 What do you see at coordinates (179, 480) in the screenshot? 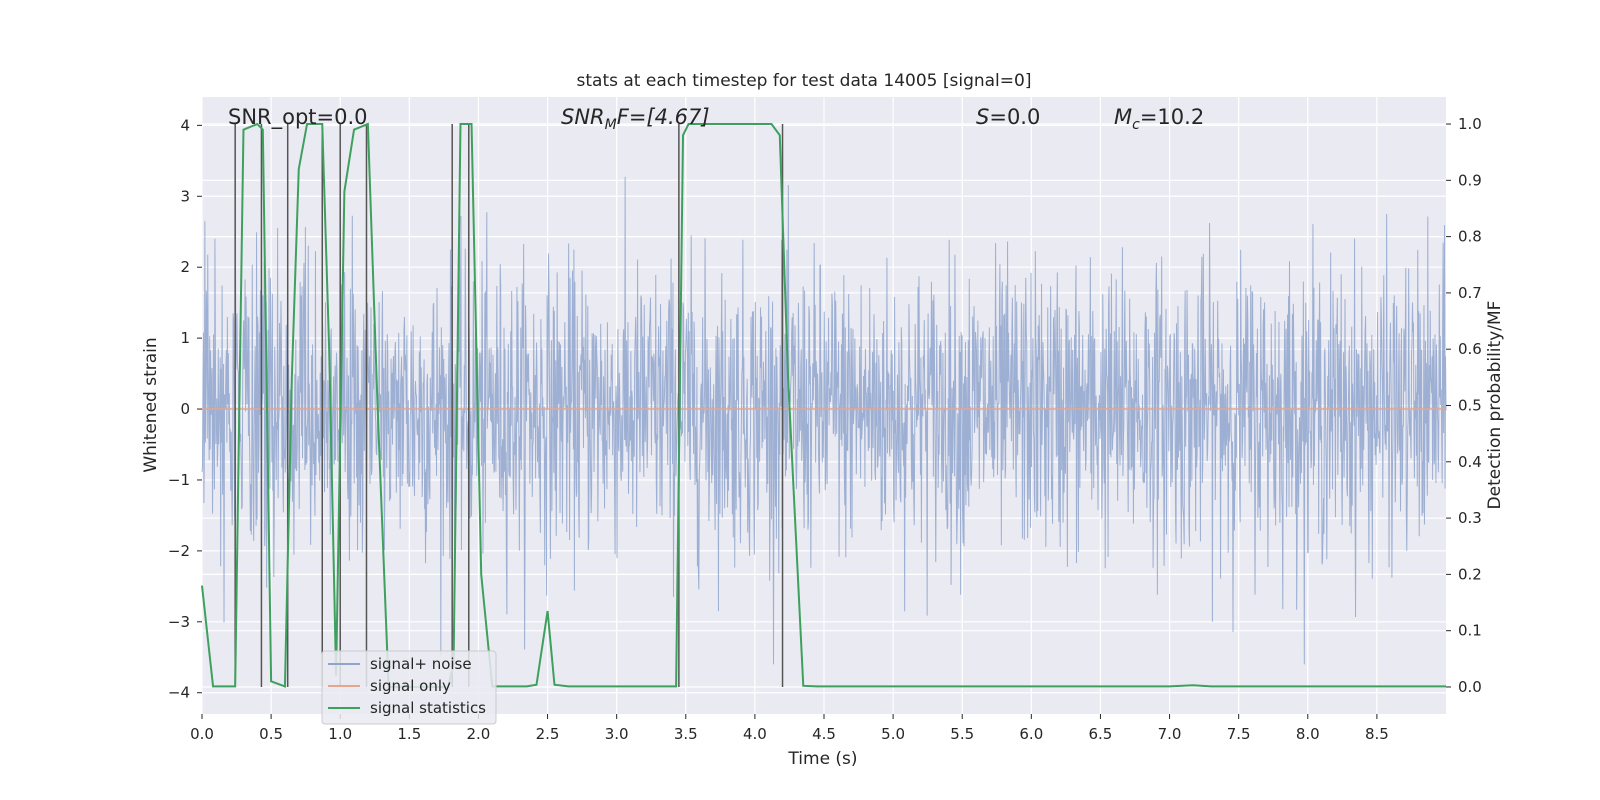
I see `y-tick-label: −1` at bounding box center [179, 480].